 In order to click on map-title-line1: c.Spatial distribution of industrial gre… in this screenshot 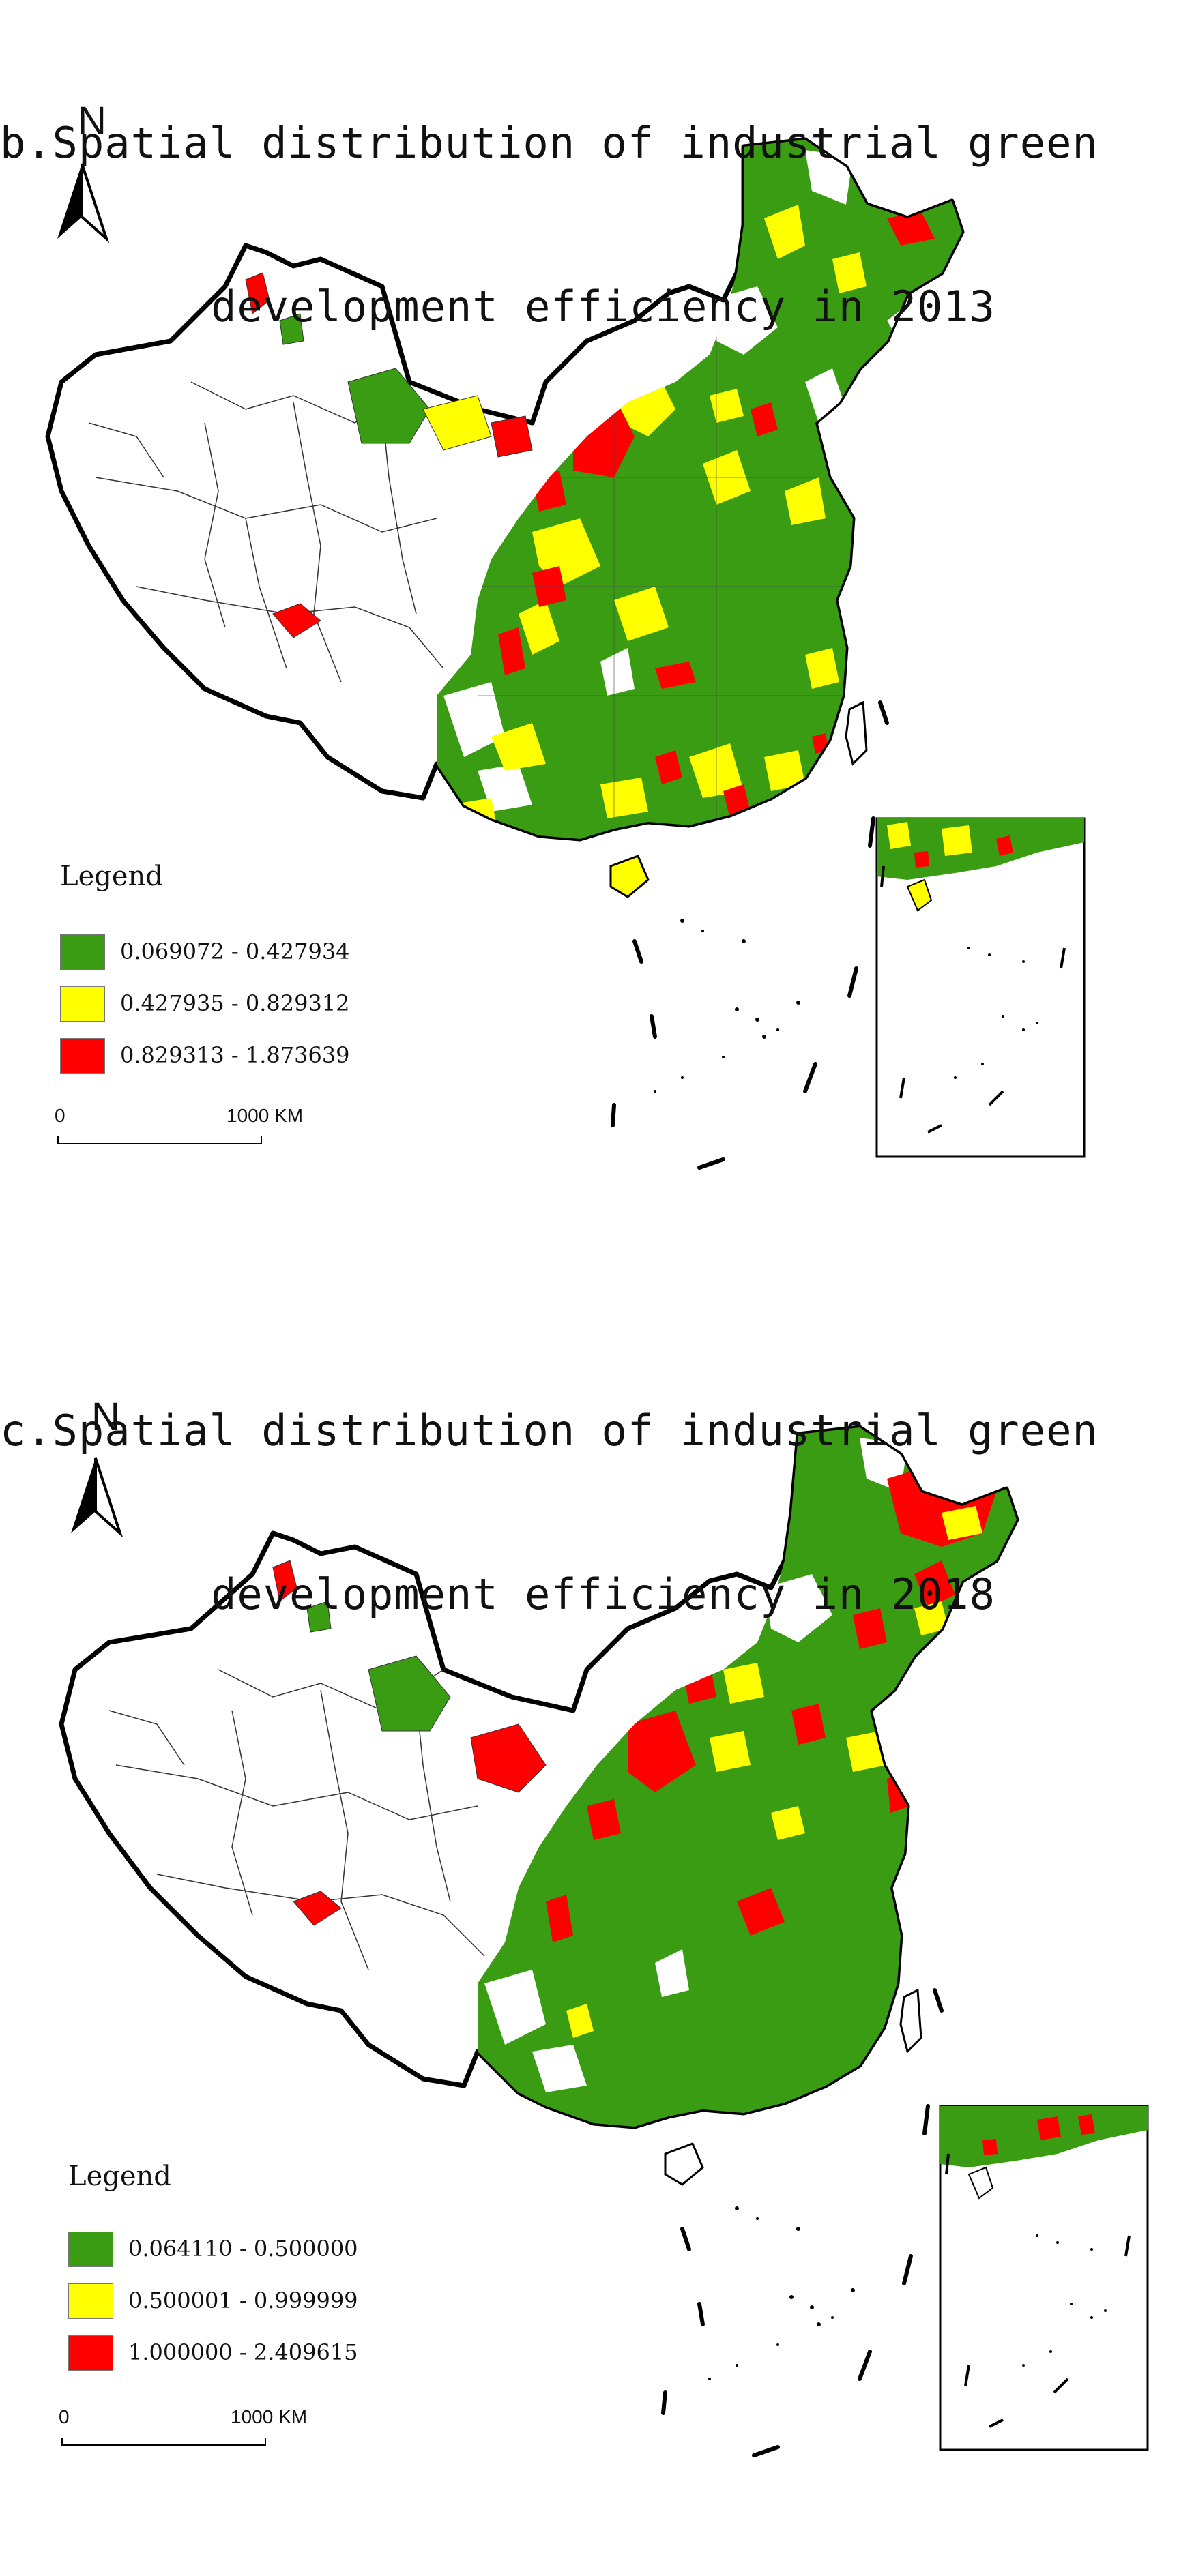, I will do `click(549, 1430)`.